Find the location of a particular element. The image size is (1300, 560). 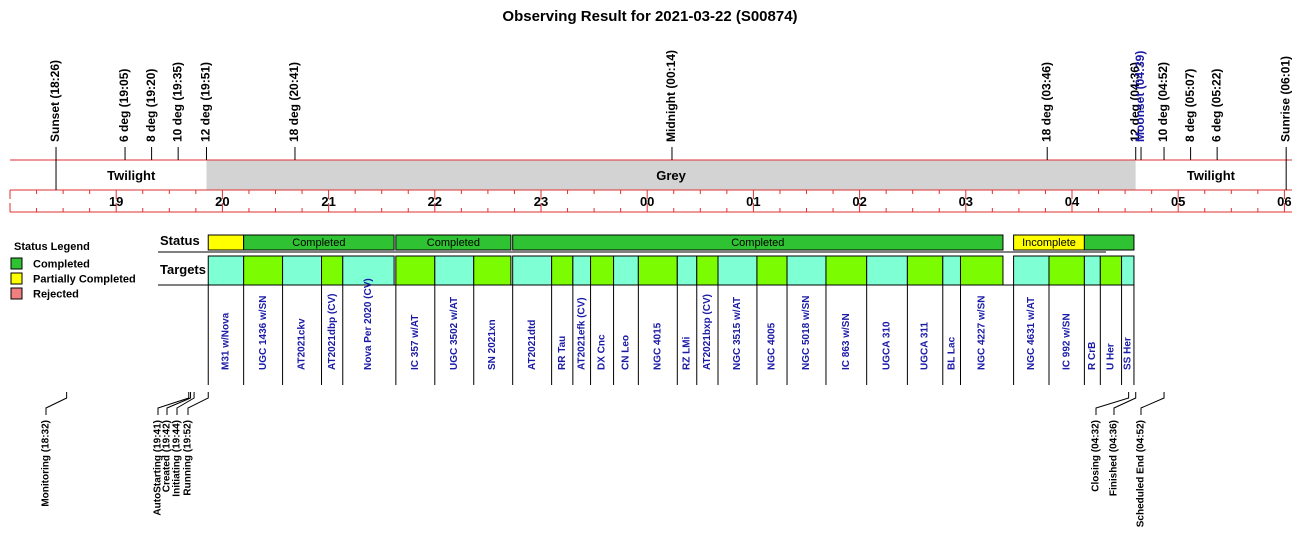

target-label-4: Nova Per 2020 (CV) is located at coordinates (368, 324).